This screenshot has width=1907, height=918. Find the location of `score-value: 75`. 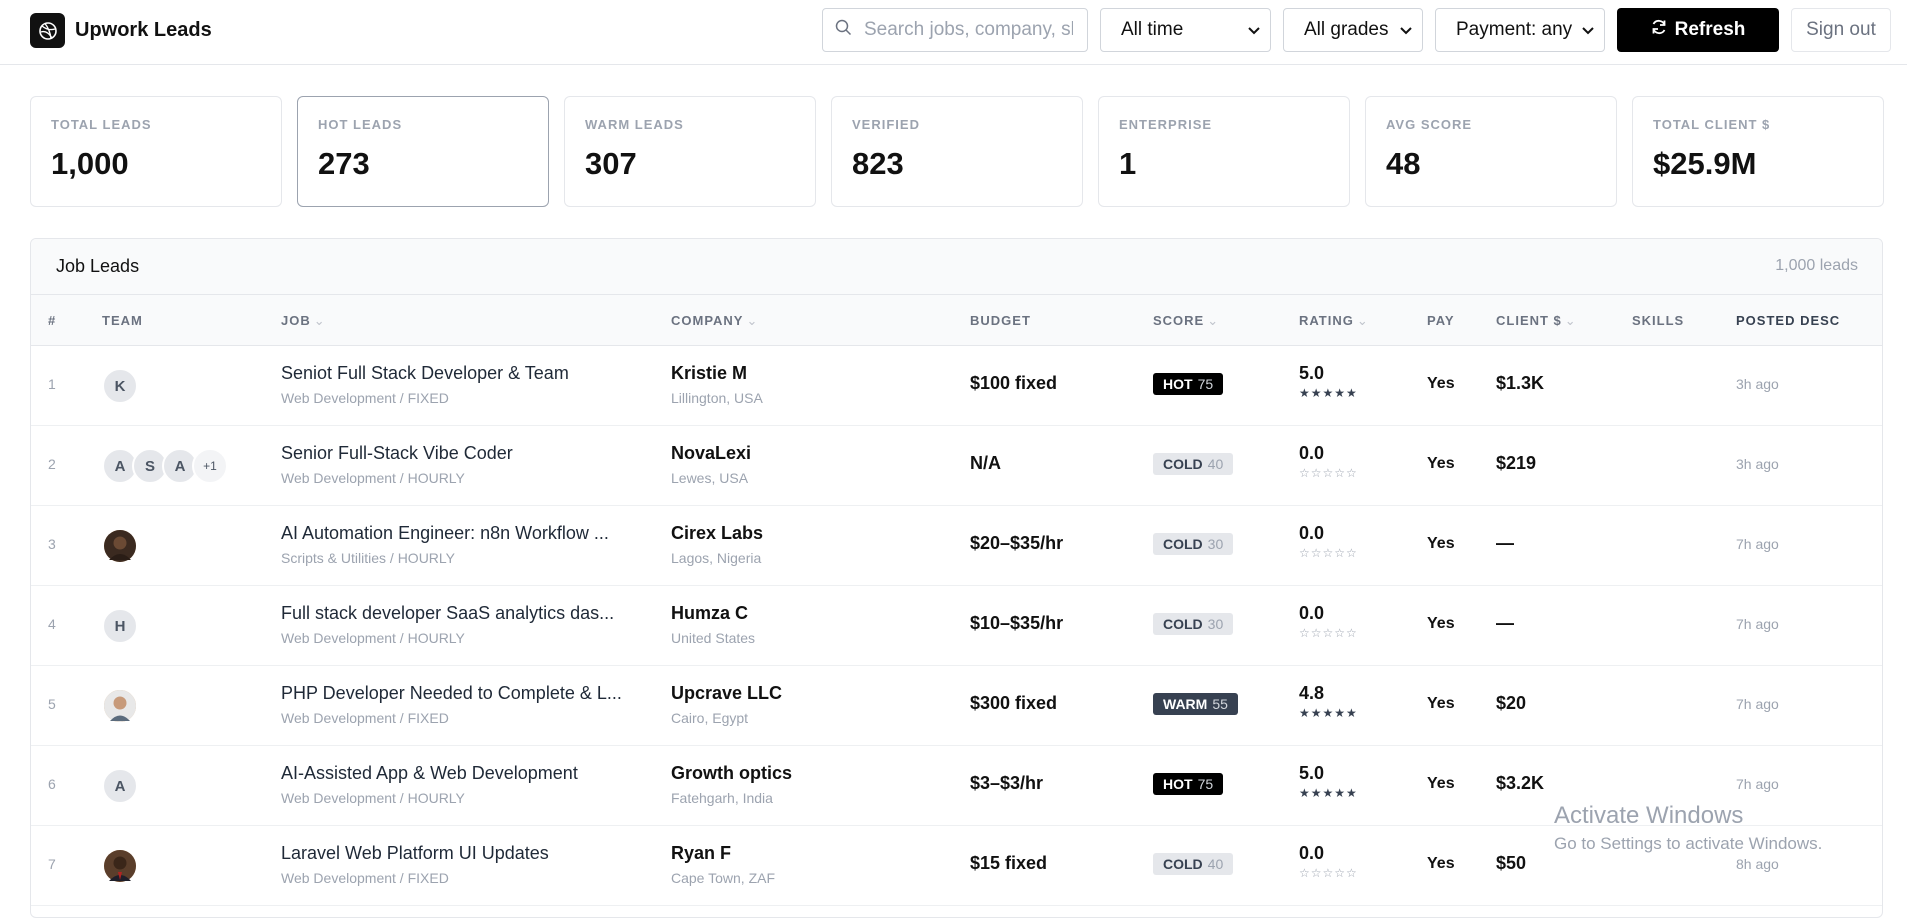

score-value: 75 is located at coordinates (1205, 384).